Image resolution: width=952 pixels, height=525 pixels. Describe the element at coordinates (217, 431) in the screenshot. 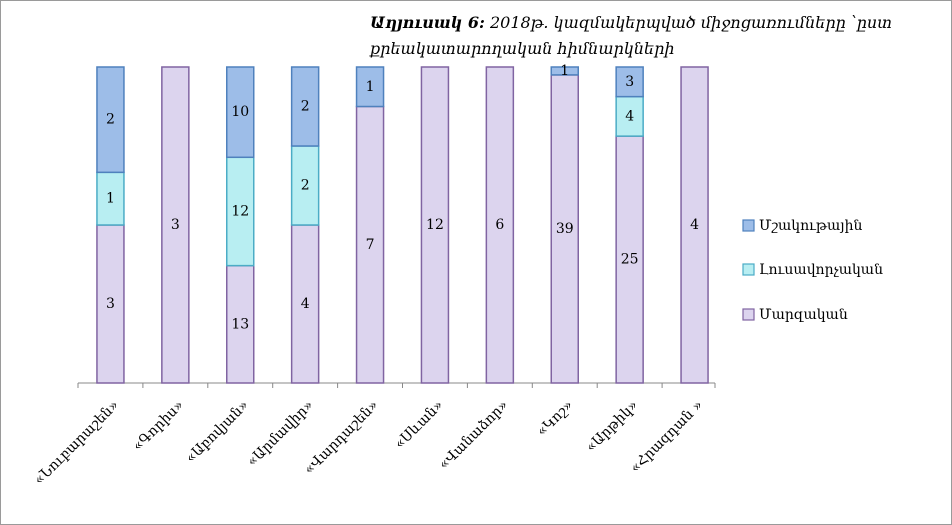

I see `x-tick-label: «Աբովյան»` at that location.